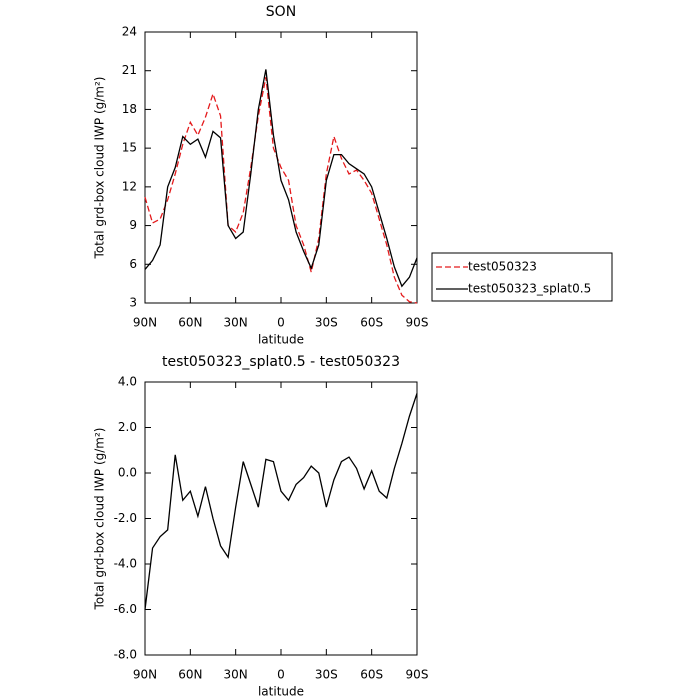  I want to click on y-tick-label: 6, so click(133, 264).